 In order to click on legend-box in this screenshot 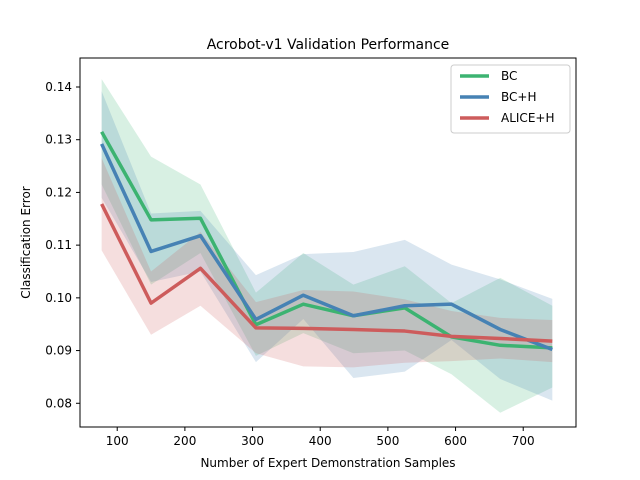, I will do `click(510, 99)`.